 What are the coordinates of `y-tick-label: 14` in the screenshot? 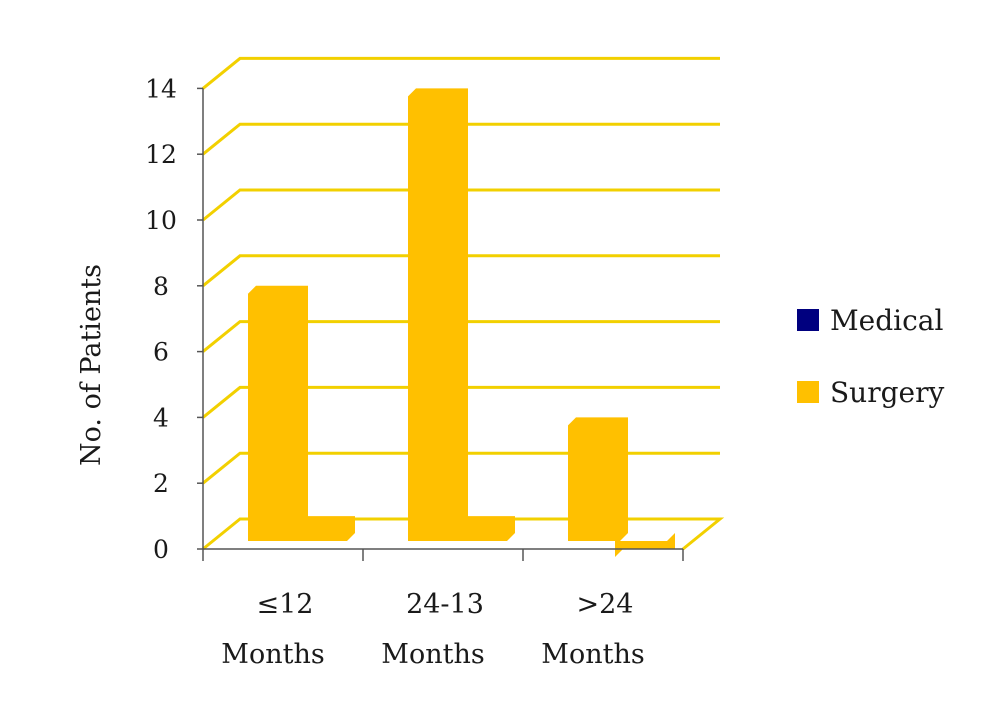 It's located at (161, 88).